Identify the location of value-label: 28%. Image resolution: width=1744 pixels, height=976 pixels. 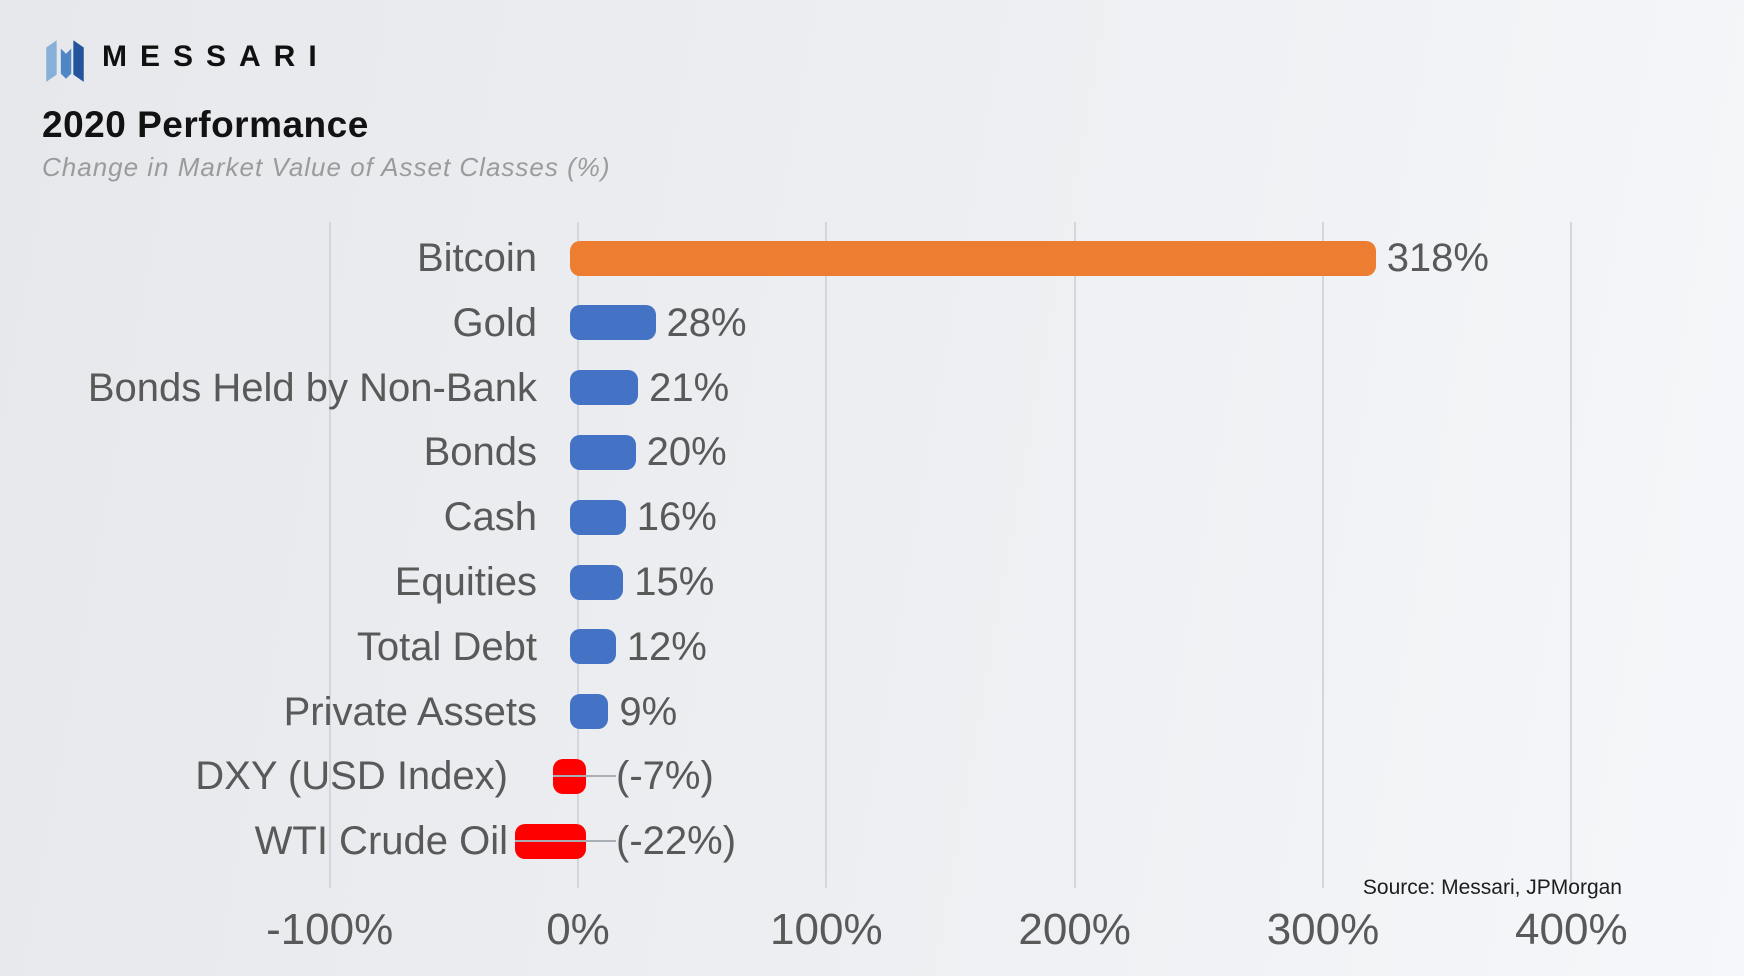
(706, 322).